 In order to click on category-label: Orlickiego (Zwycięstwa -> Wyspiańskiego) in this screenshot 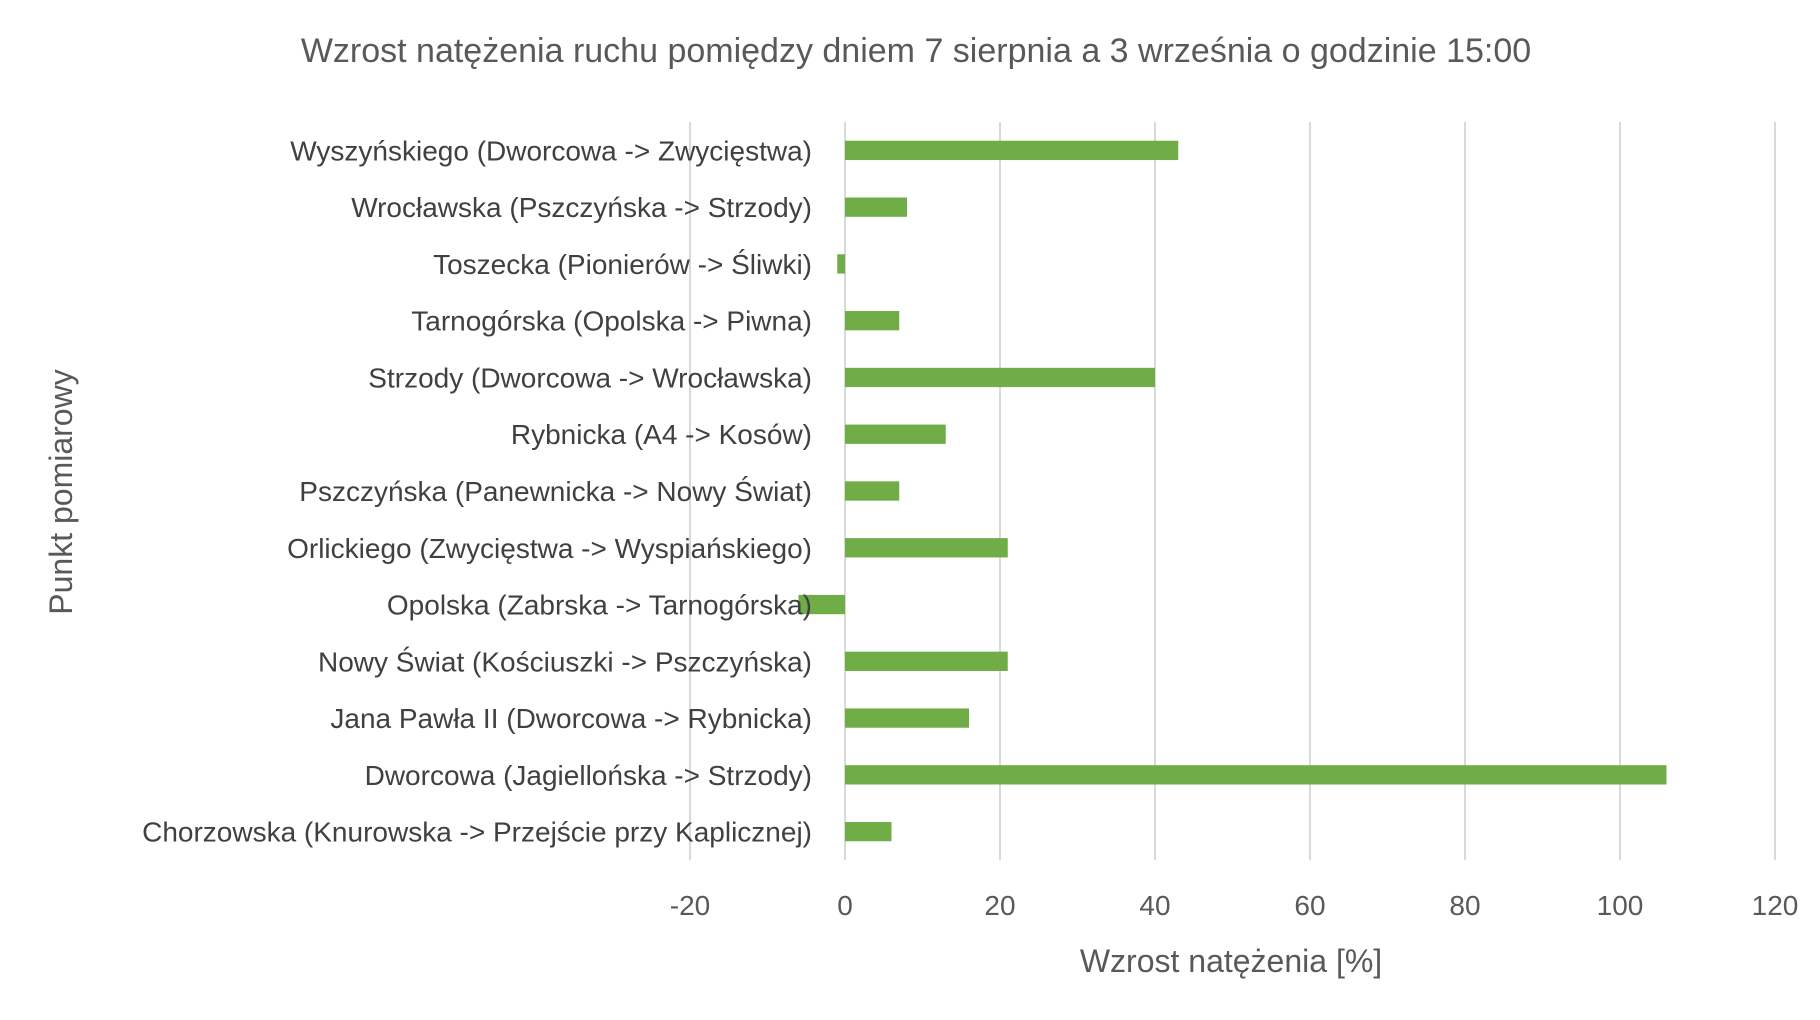, I will do `click(549, 548)`.